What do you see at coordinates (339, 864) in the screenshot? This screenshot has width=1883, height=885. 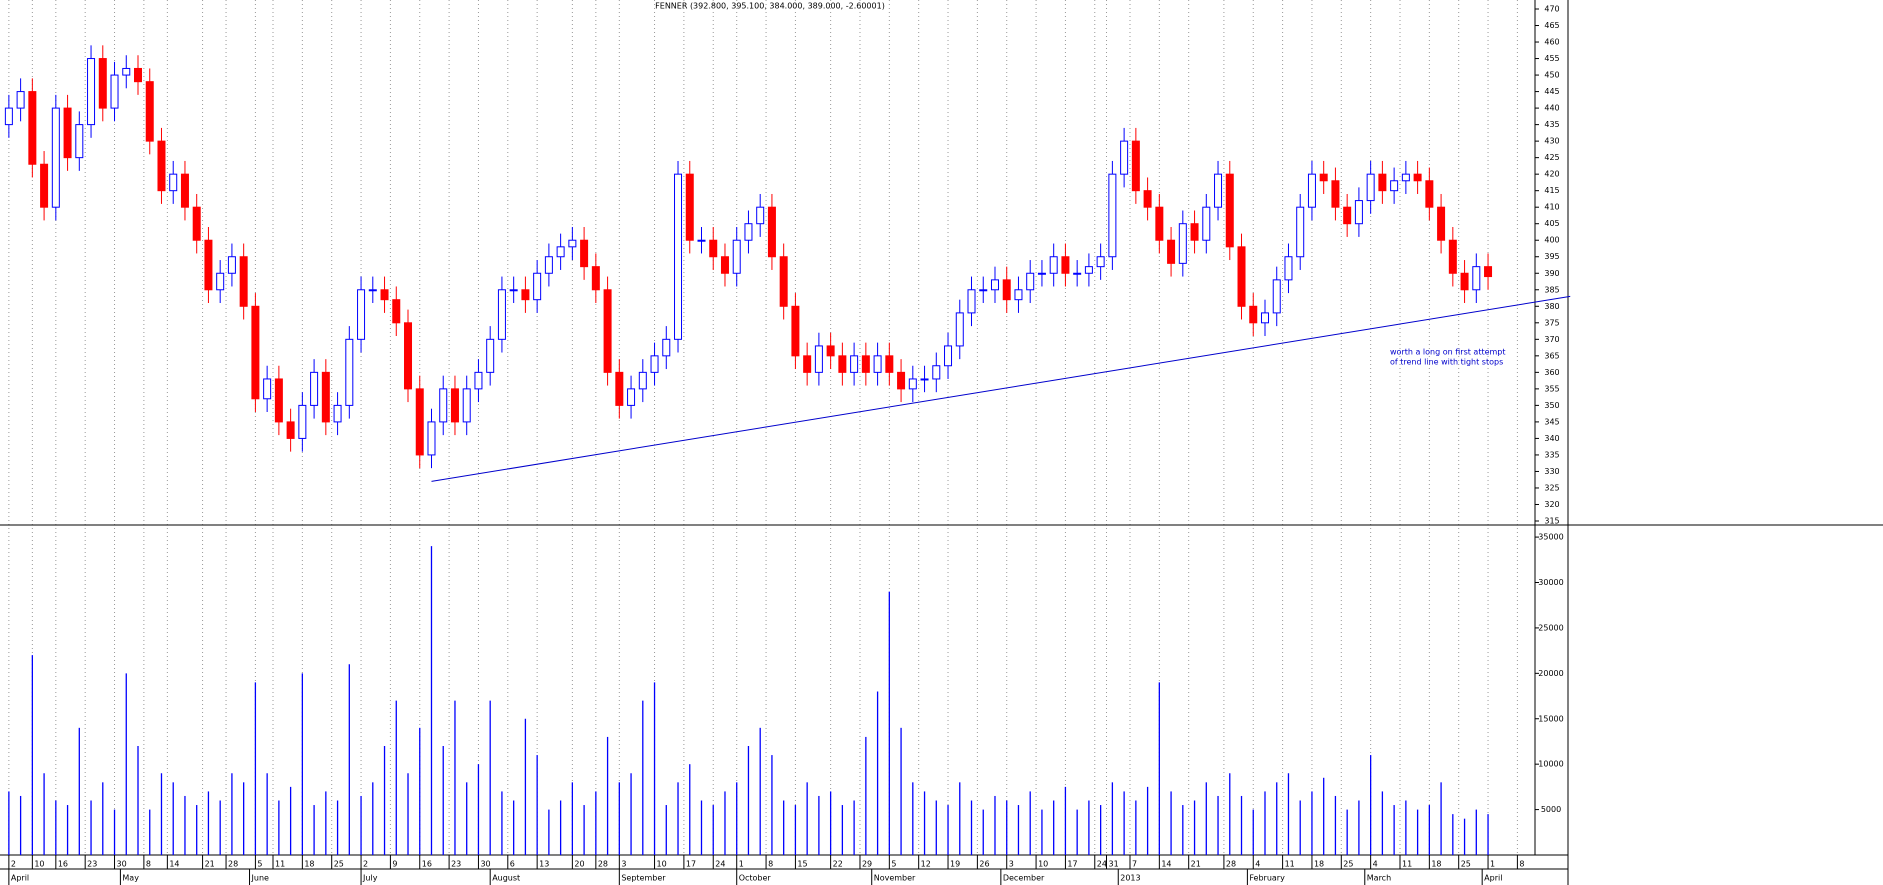 I see `x-tick-label: 25` at bounding box center [339, 864].